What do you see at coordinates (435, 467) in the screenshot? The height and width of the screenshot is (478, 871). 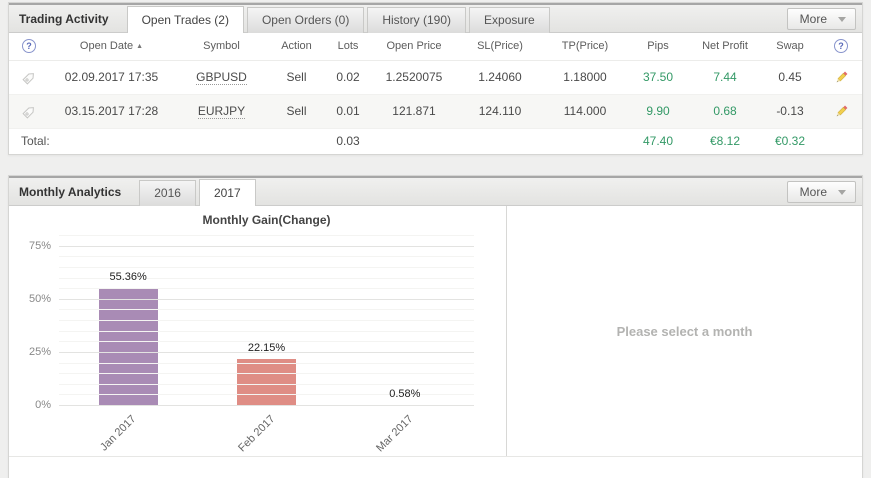 I see `analytics-footer` at bounding box center [435, 467].